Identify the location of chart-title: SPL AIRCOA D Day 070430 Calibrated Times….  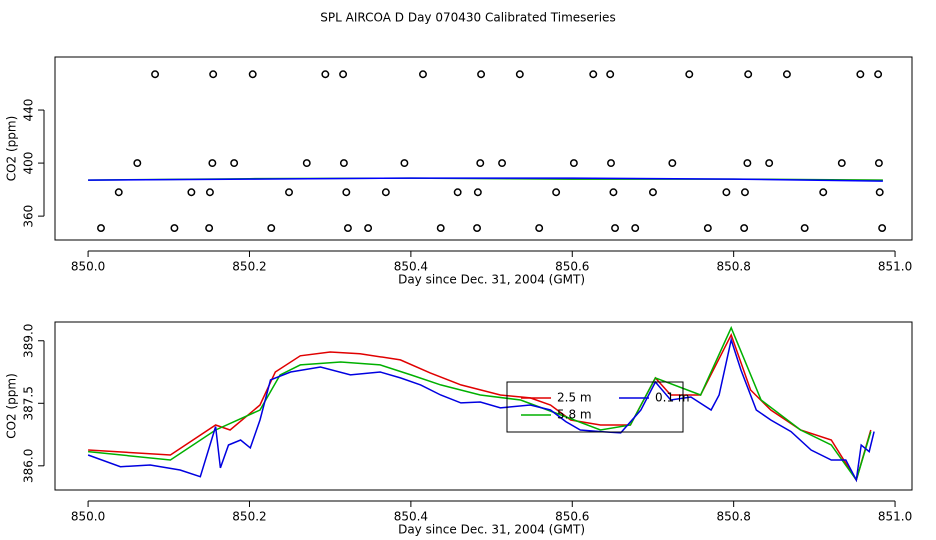
(467, 18).